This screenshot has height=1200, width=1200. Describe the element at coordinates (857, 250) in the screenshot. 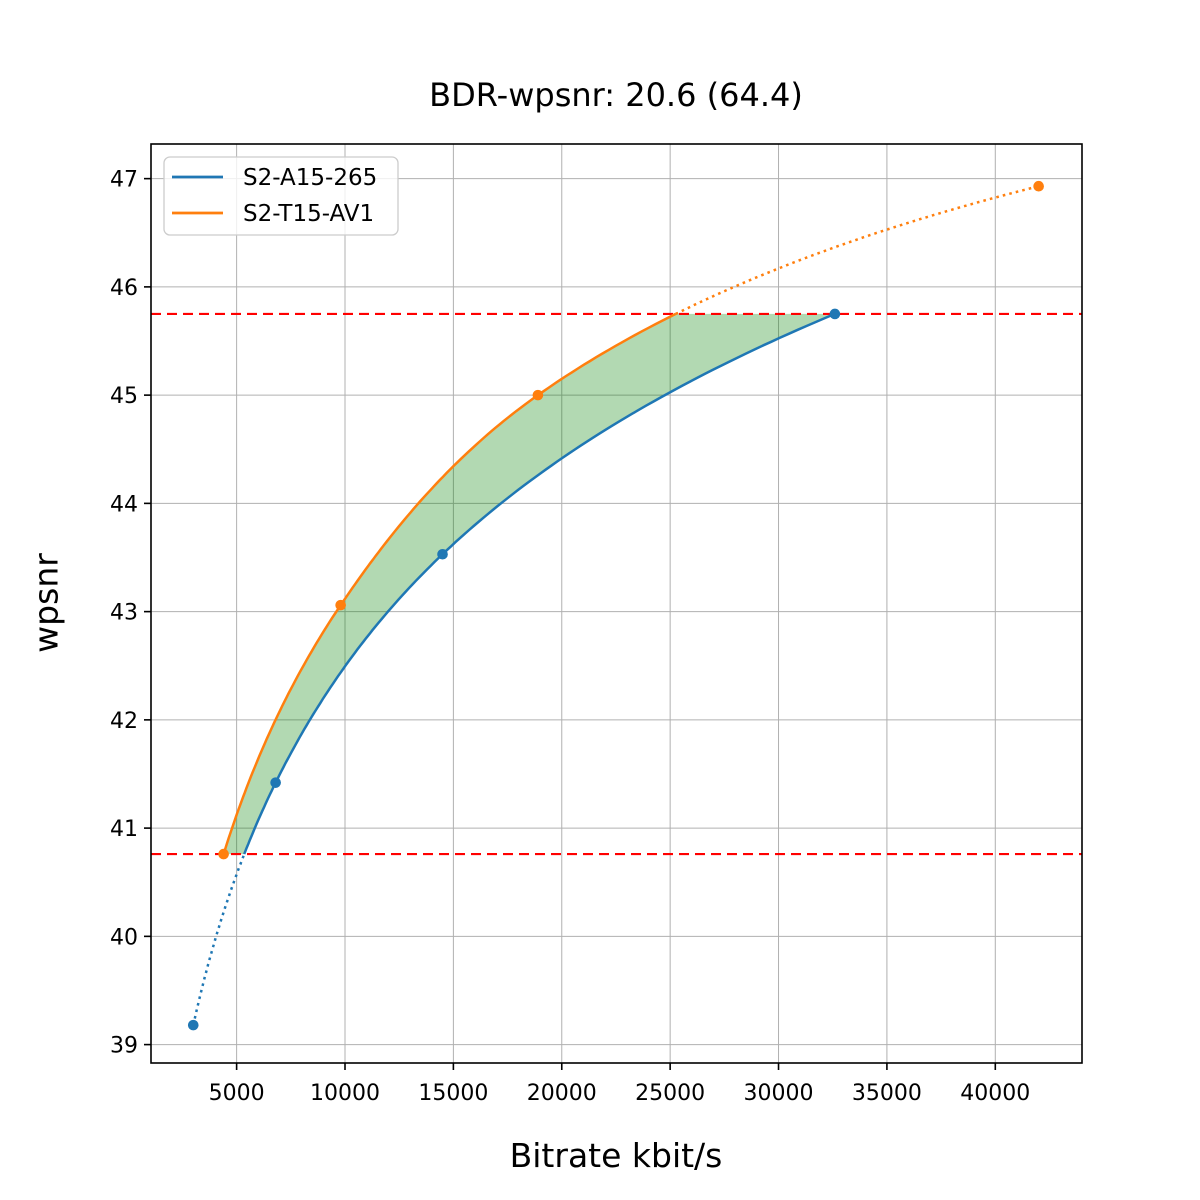

I see `curve-s2-t15-av1-dotted` at that location.